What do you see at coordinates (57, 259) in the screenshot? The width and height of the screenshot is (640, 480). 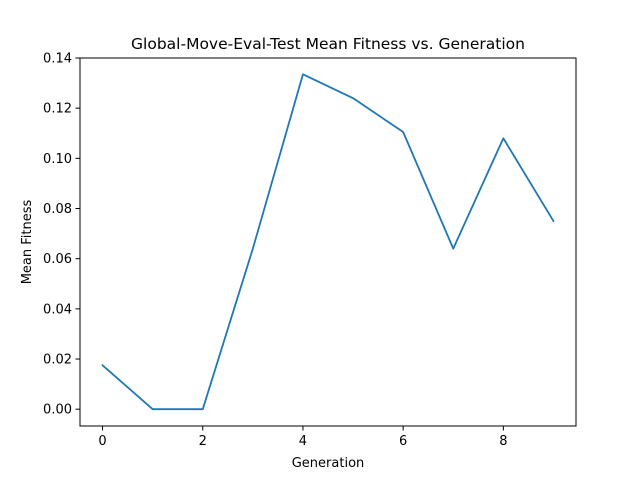 I see `y-tick-label: 0.06` at bounding box center [57, 259].